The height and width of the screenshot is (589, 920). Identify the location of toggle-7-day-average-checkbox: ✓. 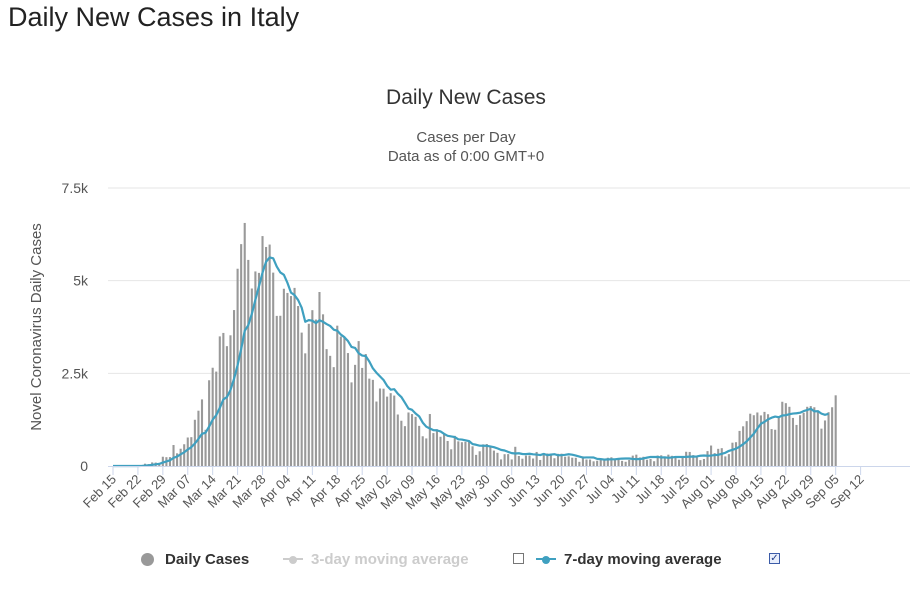
(774, 558).